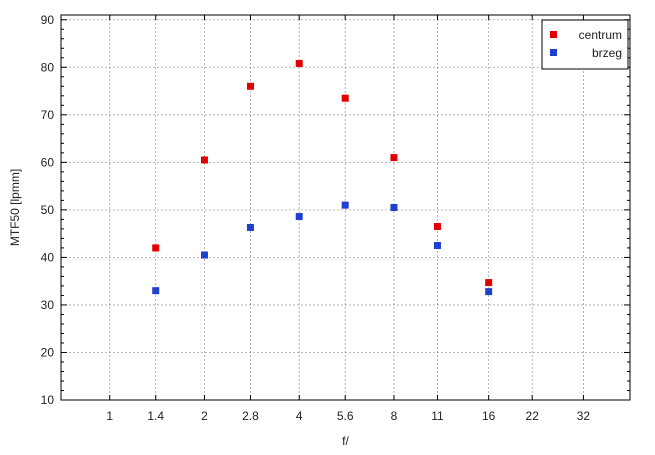 The width and height of the screenshot is (655, 455). What do you see at coordinates (437, 416) in the screenshot?
I see `x-tick-label: 11` at bounding box center [437, 416].